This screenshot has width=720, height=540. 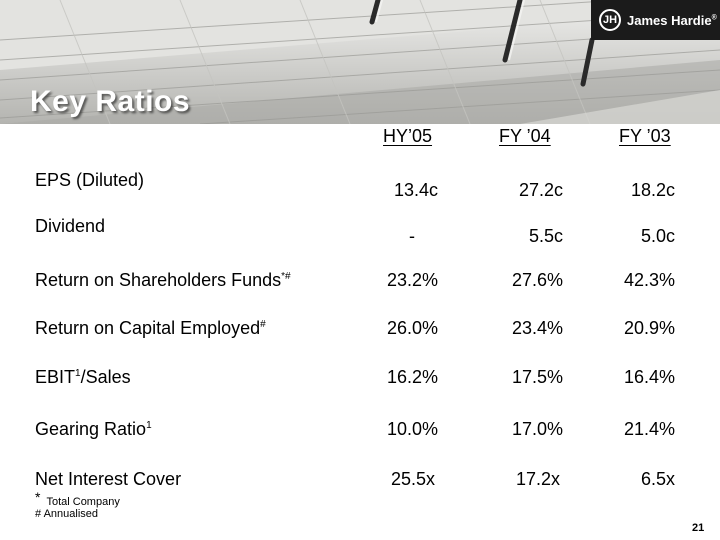 I want to click on footnote-annualised: # Annualised, so click(x=66, y=514).